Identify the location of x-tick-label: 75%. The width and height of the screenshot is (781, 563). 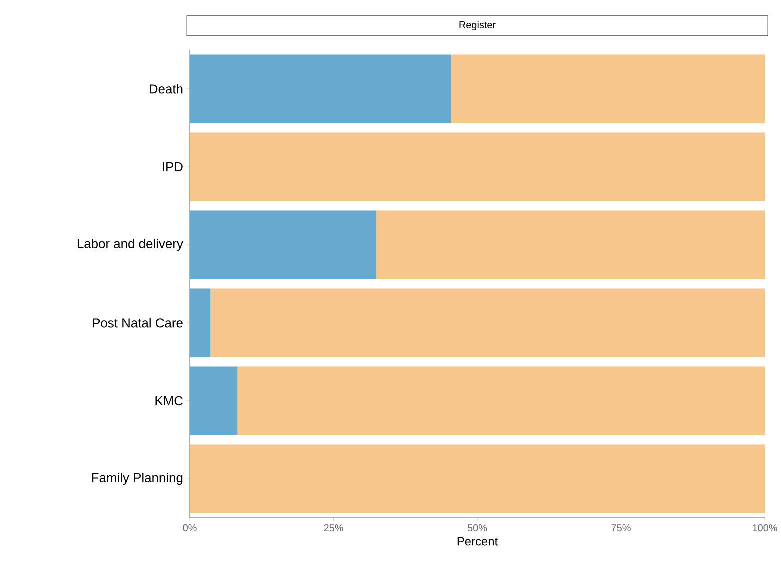
(621, 528).